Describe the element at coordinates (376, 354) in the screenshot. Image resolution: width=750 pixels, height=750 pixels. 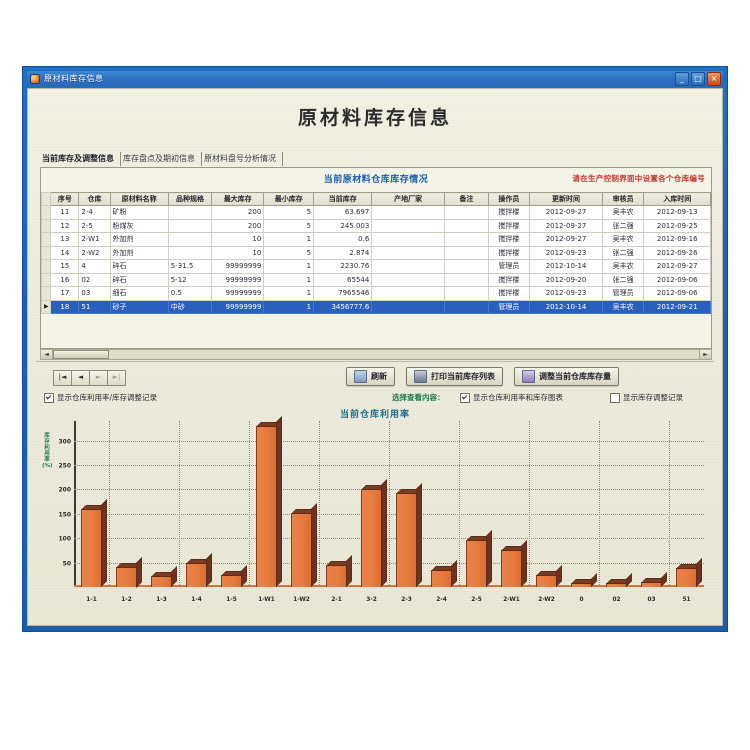
I see `grid-horizontal-scrollbar: ◄ ►` at that location.